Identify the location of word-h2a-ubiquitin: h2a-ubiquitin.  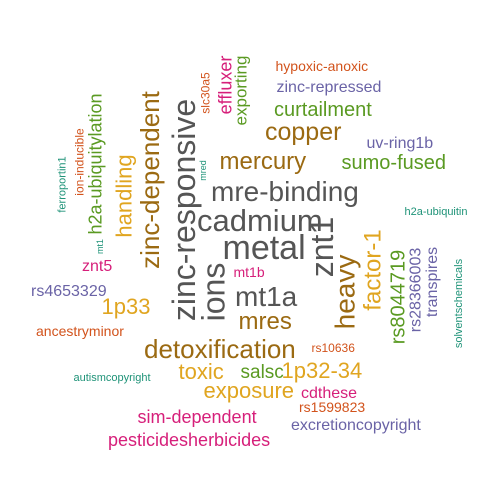
(436, 211).